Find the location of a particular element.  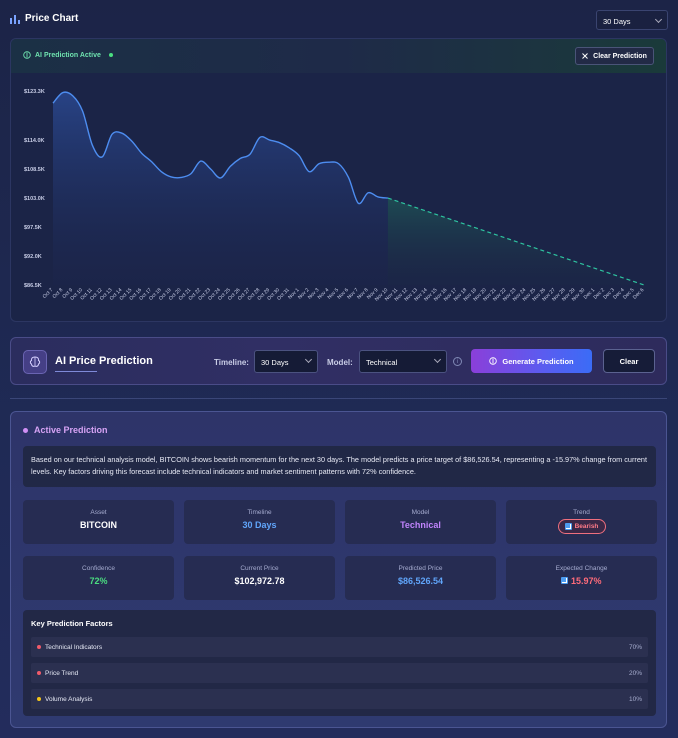

close-icon is located at coordinates (585, 56).